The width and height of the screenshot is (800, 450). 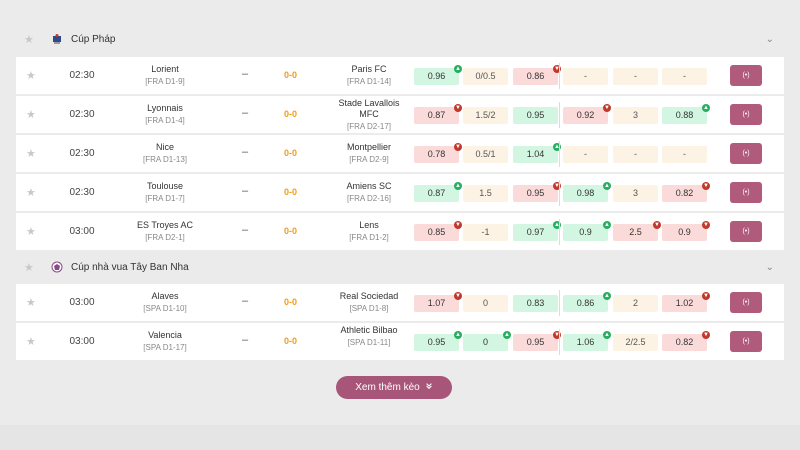 What do you see at coordinates (438, 192) in the screenshot?
I see `odds-cell: 0.87 ▲` at bounding box center [438, 192].